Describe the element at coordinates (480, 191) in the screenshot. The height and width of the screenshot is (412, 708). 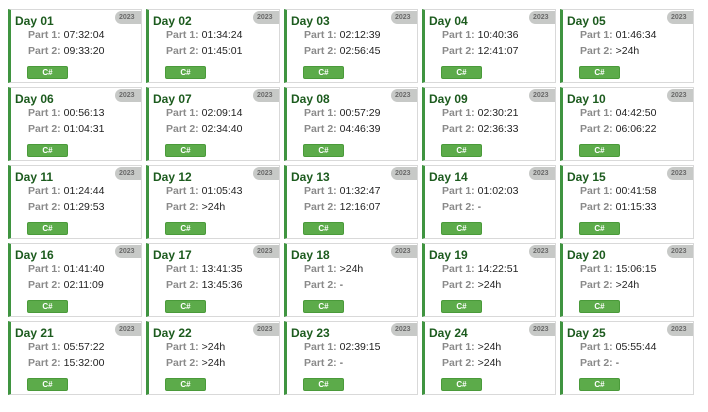
I see `part-1-row: Part 1: 01:02:03` at that location.